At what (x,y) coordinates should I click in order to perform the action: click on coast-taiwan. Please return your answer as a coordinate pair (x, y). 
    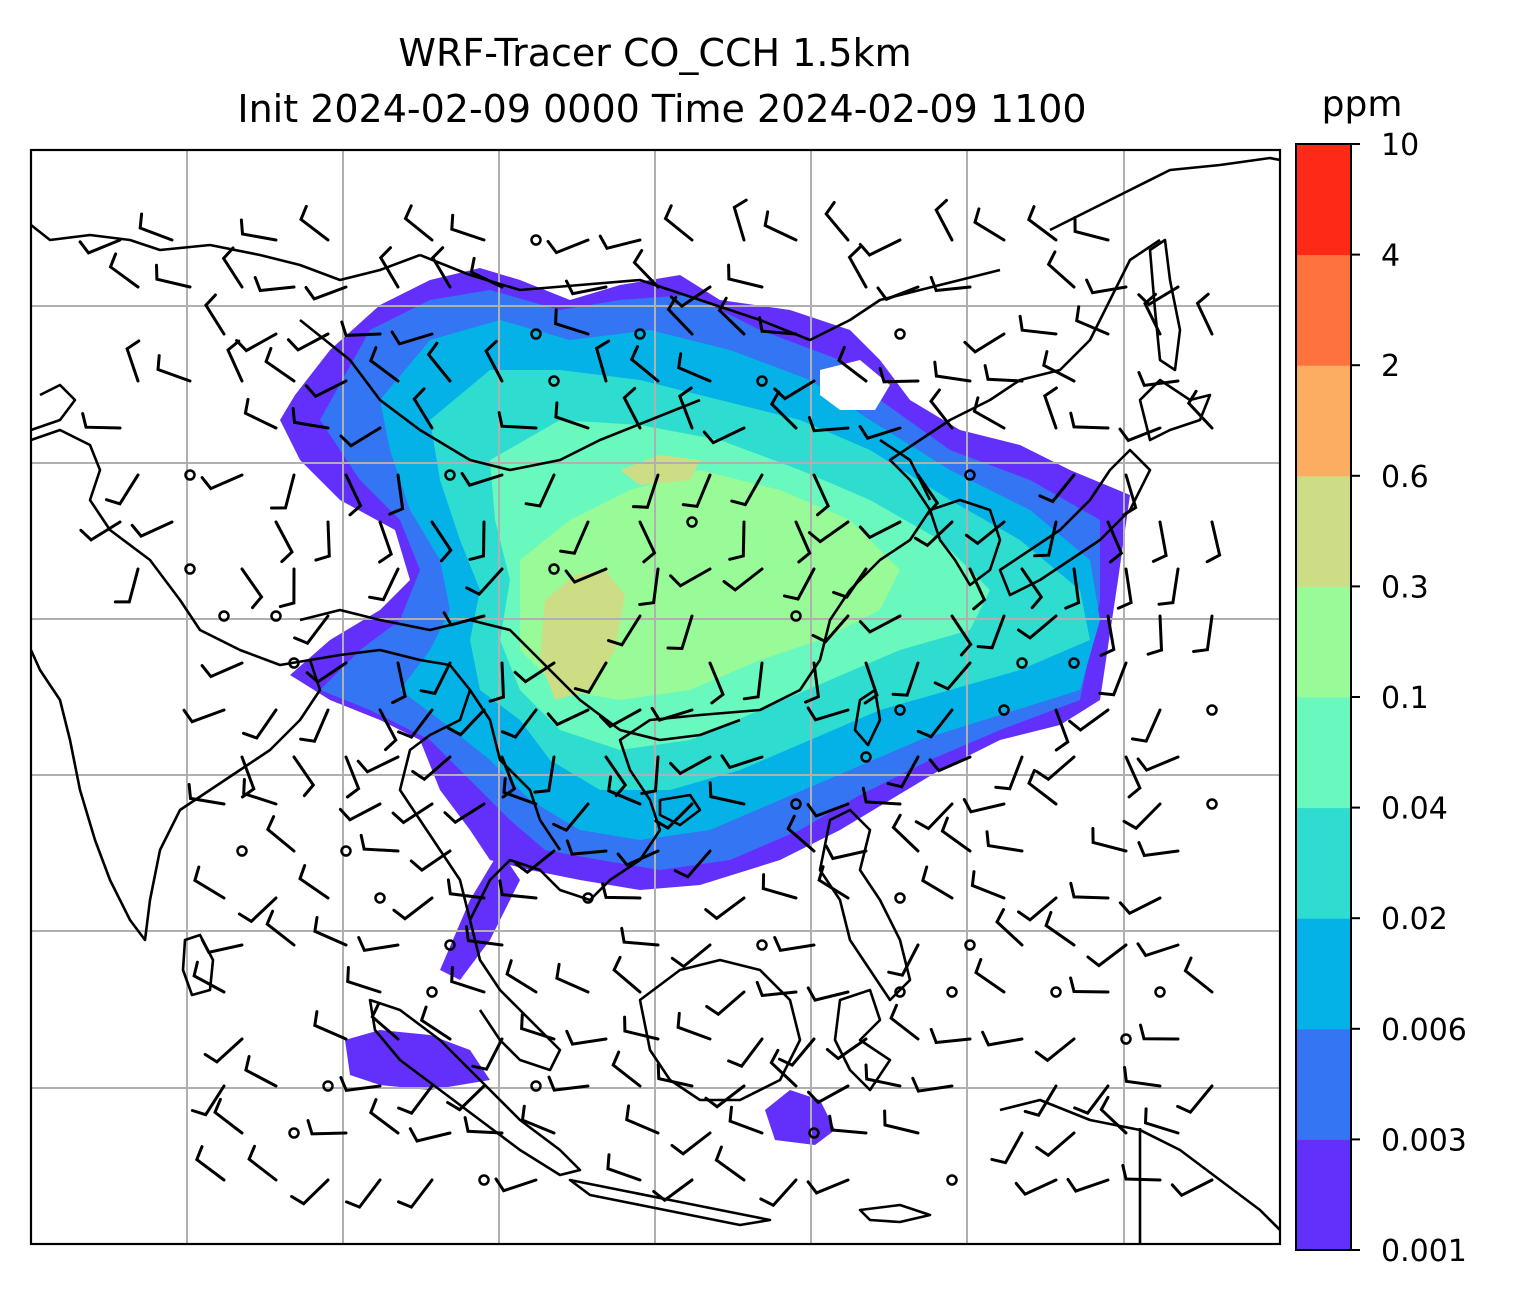
    Looking at the image, I should click on (867, 717).